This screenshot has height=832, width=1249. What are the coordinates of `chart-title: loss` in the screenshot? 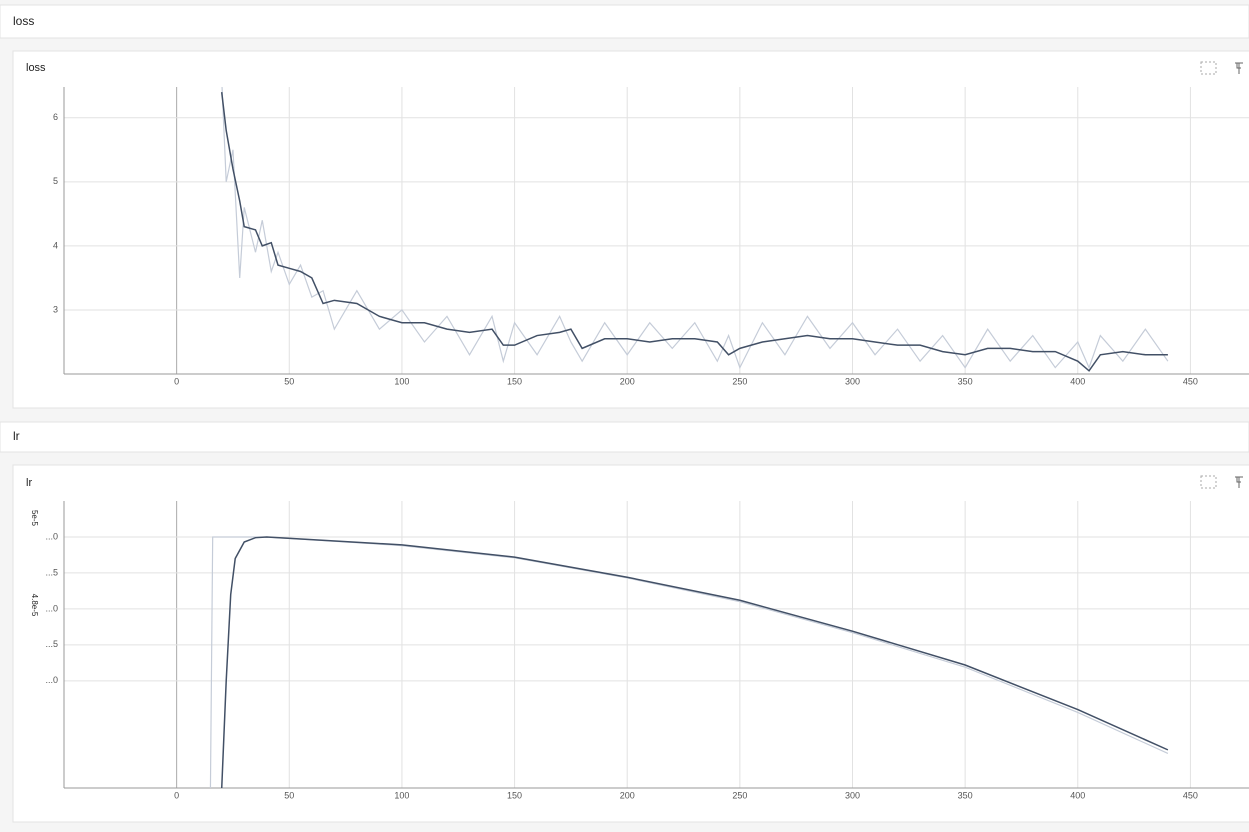 It's located at (36, 68).